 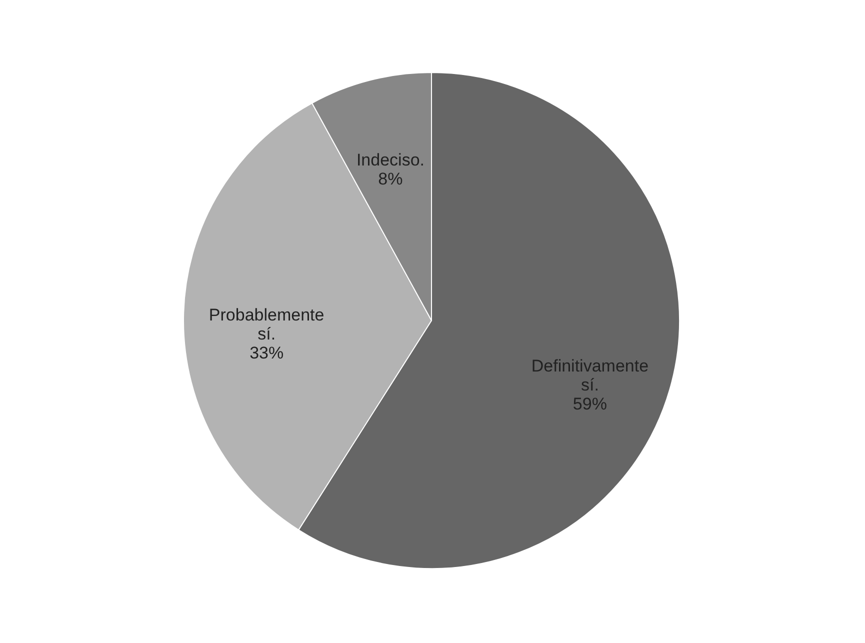 I want to click on data-label: 8%, so click(x=390, y=179).